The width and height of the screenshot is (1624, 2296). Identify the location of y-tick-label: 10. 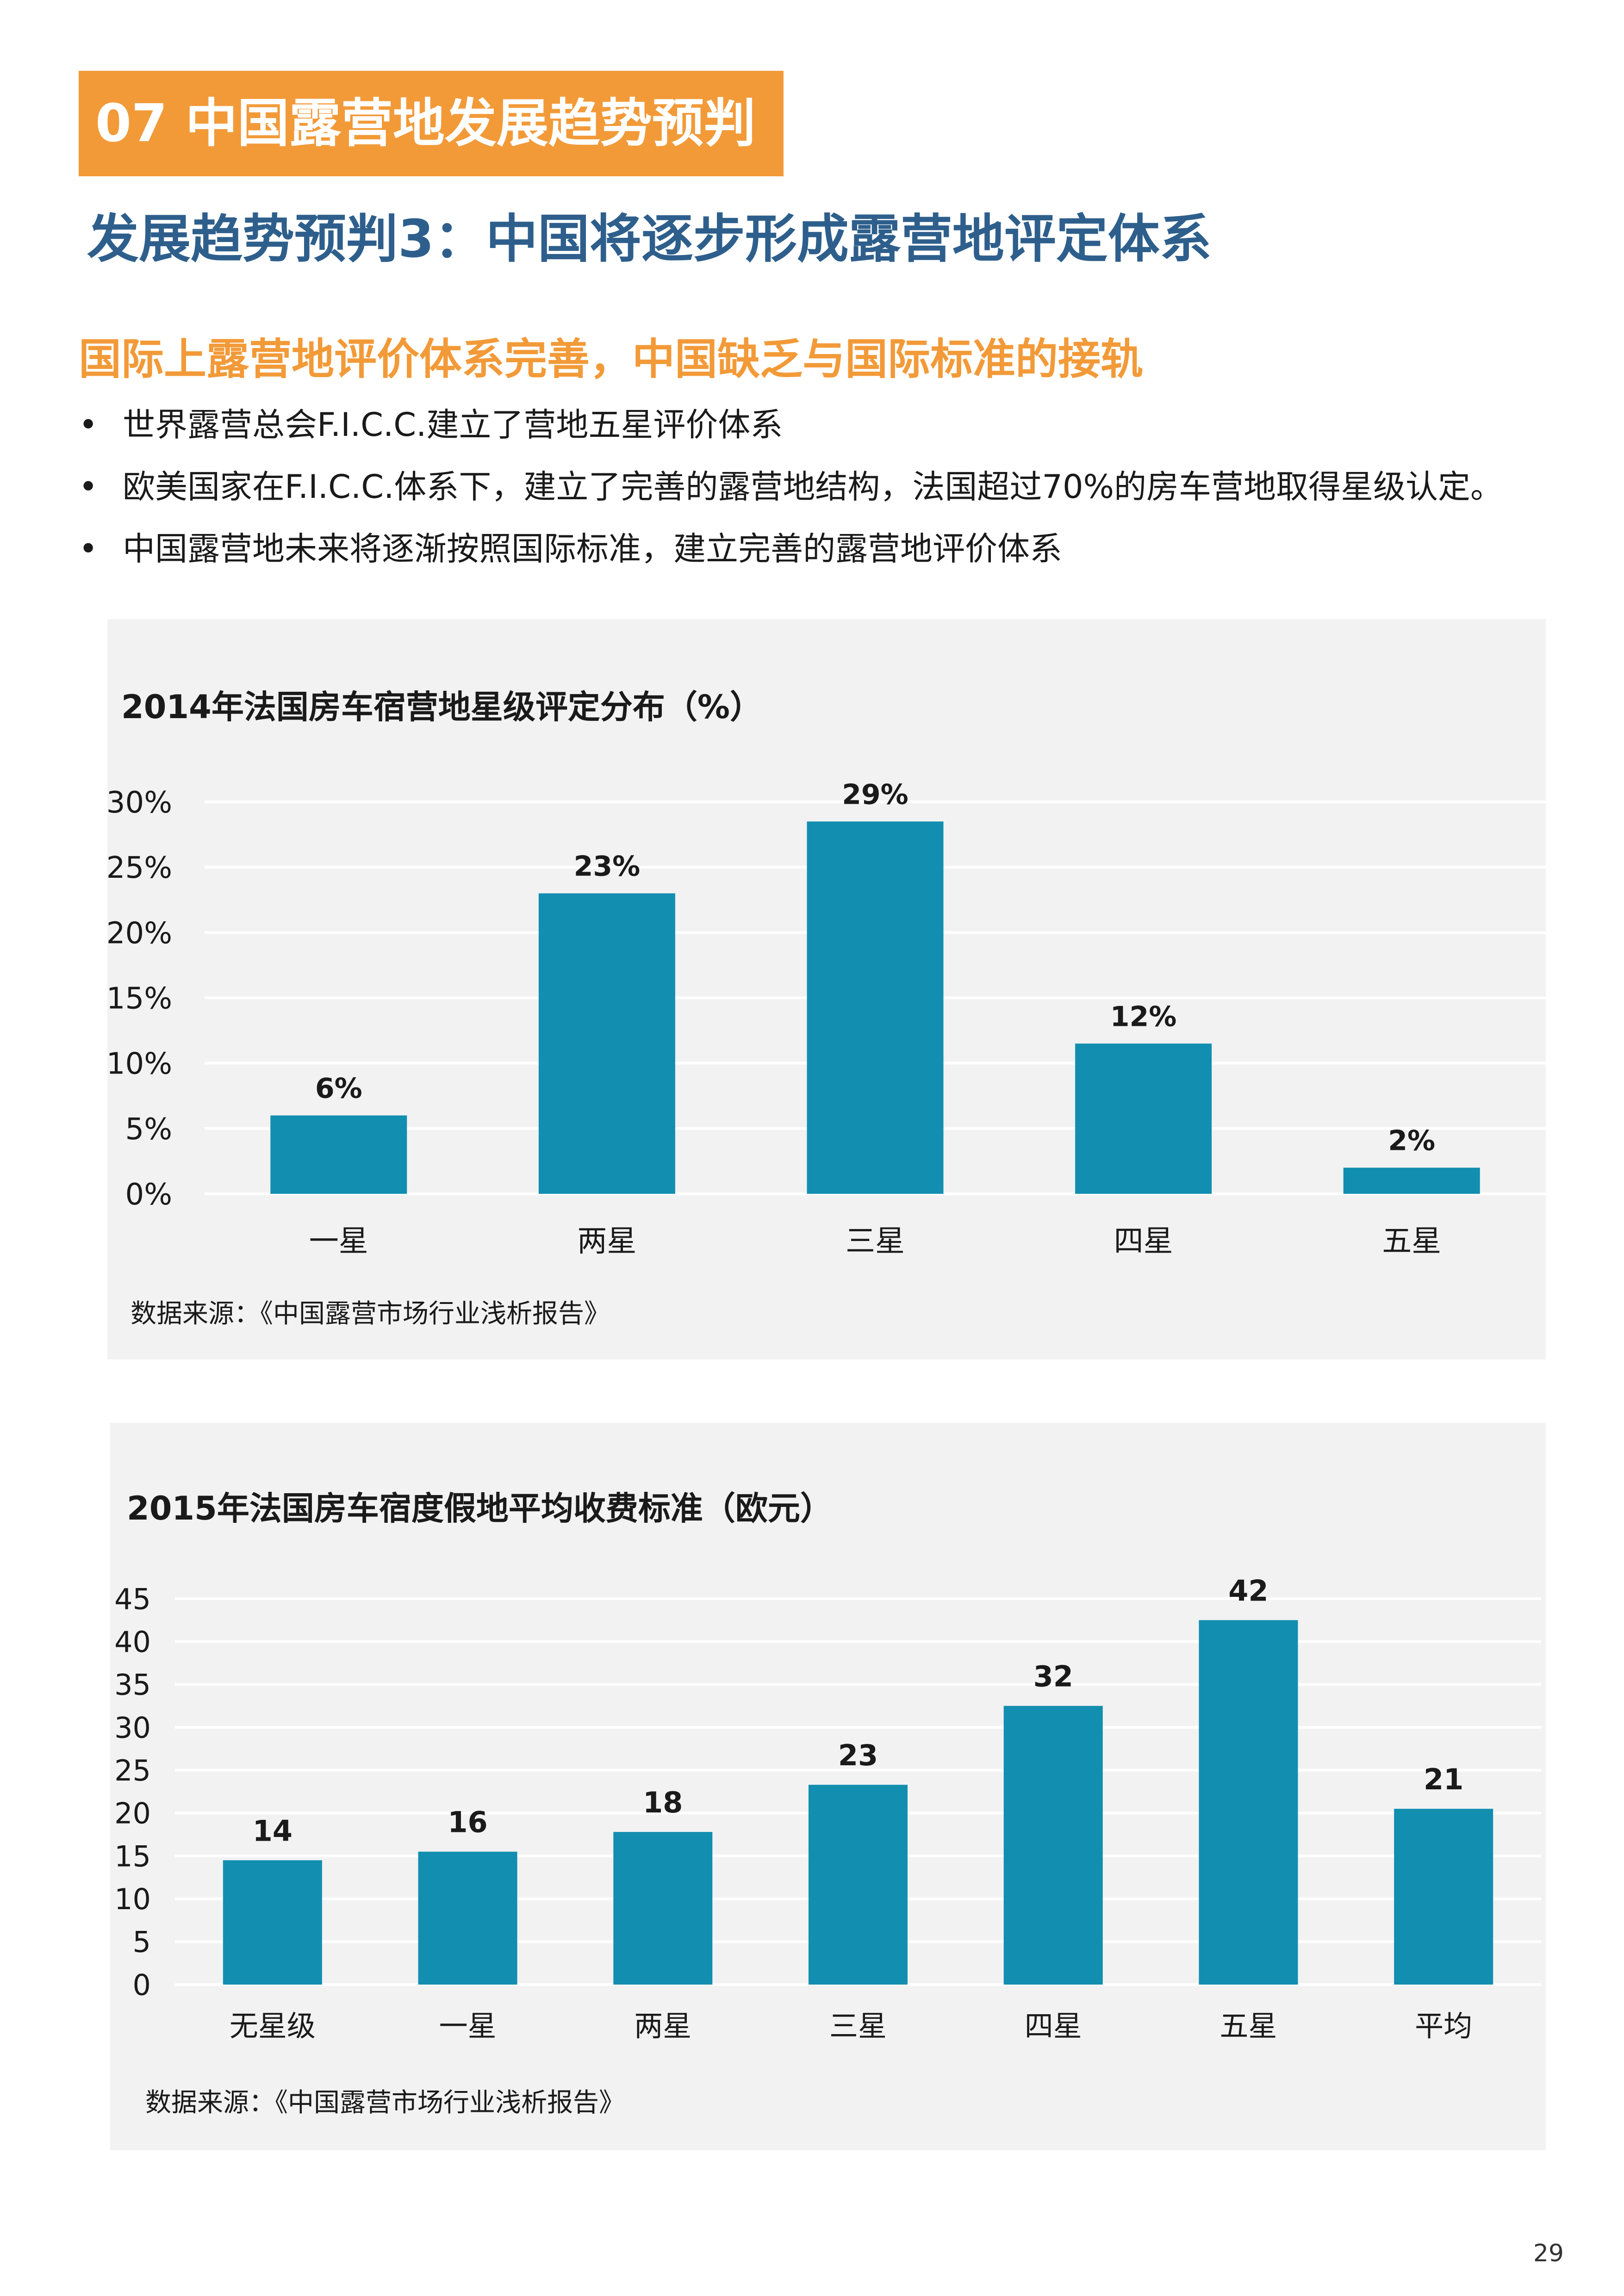
(132, 1899).